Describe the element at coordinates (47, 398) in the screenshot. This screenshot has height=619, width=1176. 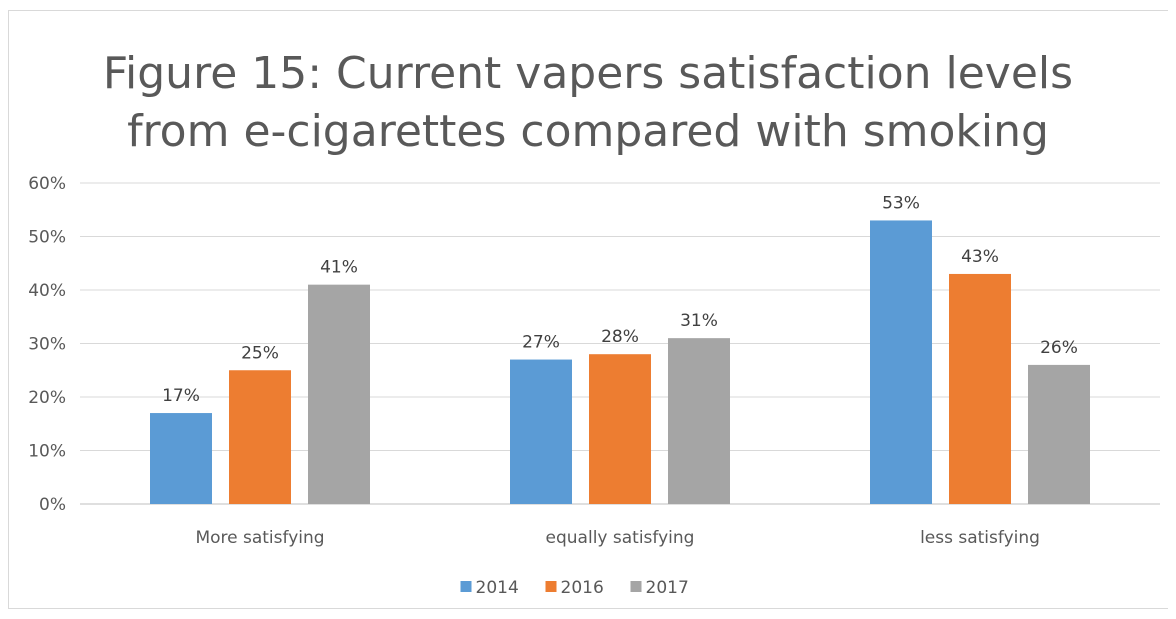
I see `y-tick-label: 20%` at that location.